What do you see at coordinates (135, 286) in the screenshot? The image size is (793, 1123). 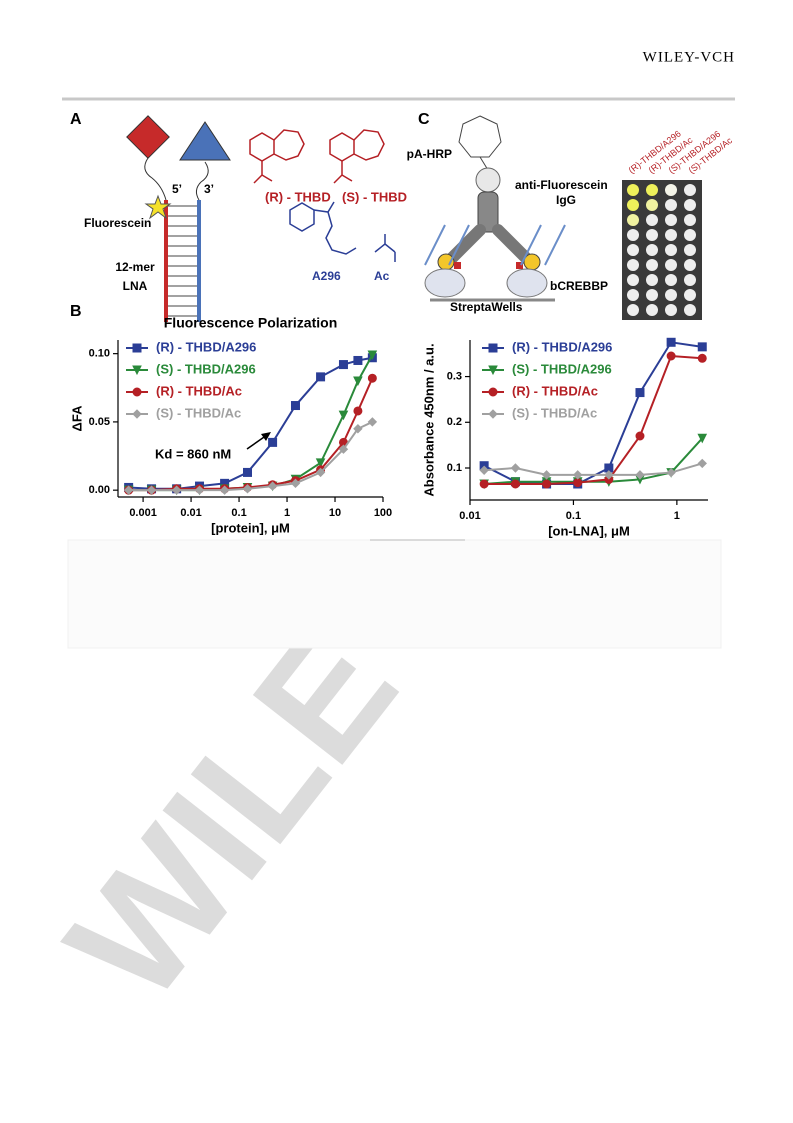 I see `label: LNA` at bounding box center [135, 286].